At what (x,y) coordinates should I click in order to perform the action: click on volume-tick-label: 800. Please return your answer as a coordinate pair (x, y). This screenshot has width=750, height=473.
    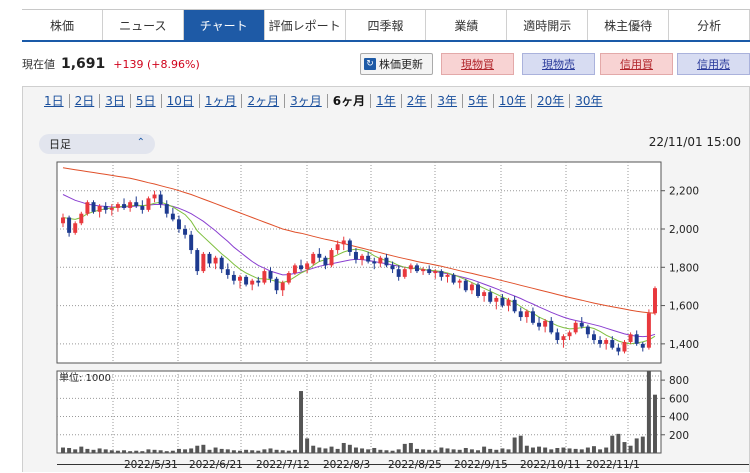
    Looking at the image, I should click on (679, 381).